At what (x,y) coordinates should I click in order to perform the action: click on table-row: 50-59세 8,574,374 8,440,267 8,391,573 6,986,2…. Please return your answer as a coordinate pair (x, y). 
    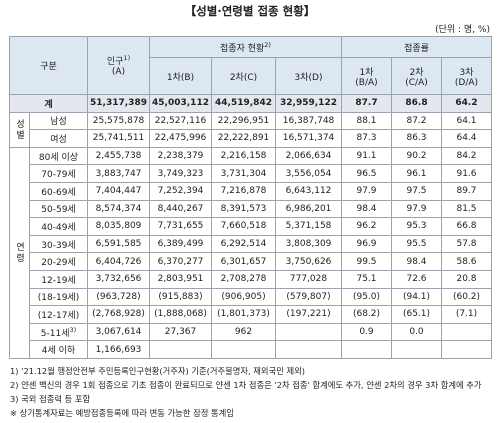
    Looking at the image, I should click on (251, 209).